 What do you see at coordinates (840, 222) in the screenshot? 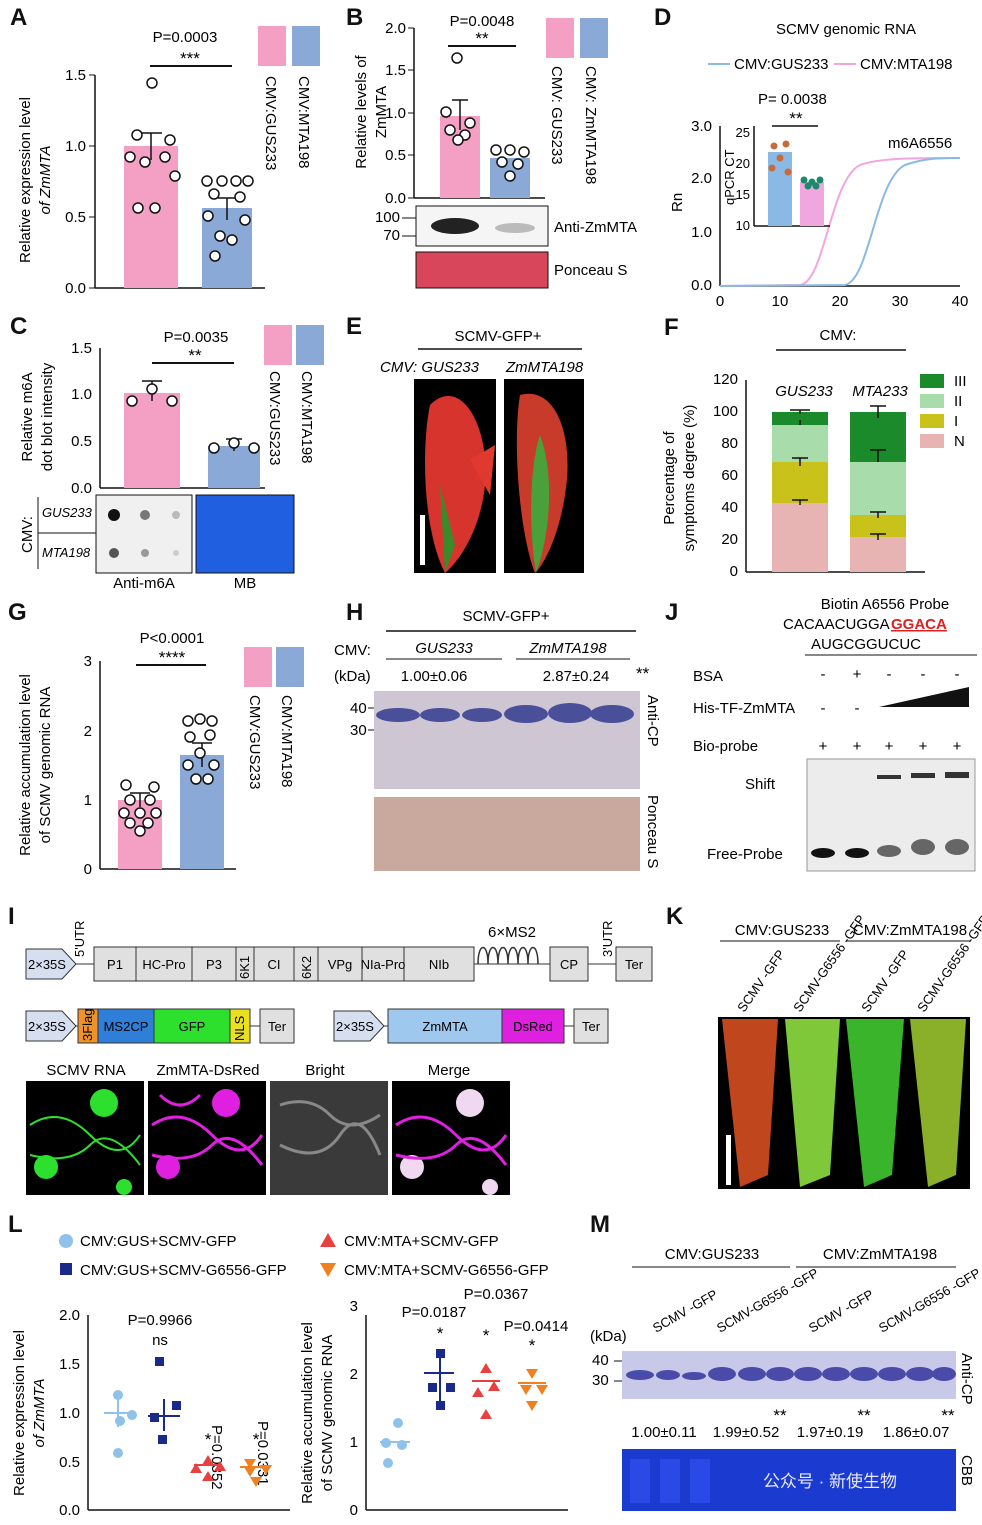
I see `curve-gus` at bounding box center [840, 222].